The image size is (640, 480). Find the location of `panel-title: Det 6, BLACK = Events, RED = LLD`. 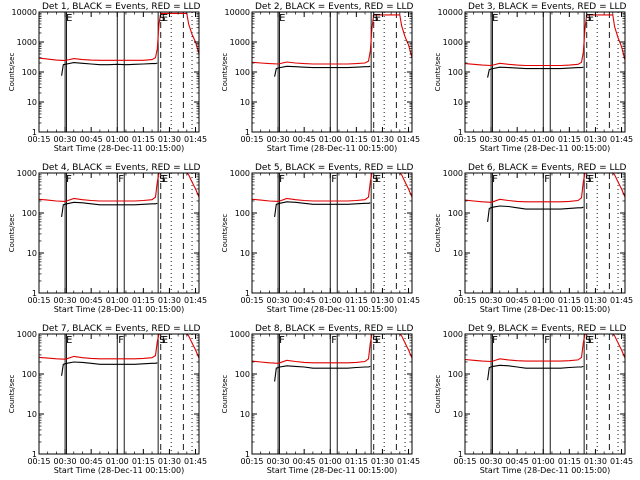

panel-title: Det 6, BLACK = Events, RED = LLD is located at coordinates (547, 168).